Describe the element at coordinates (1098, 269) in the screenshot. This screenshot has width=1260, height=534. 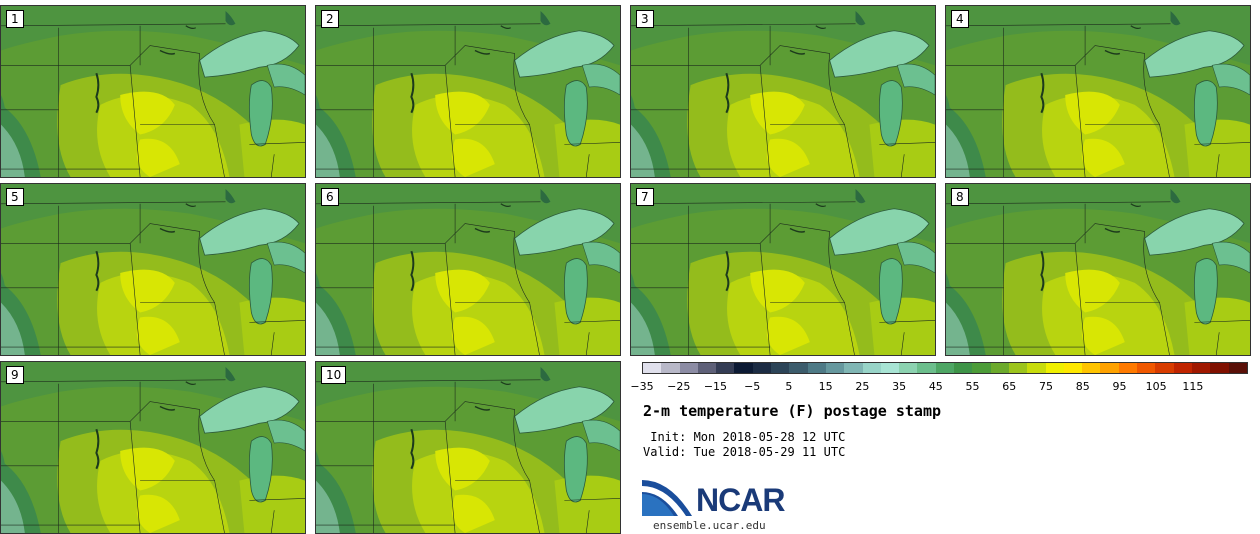
I see `ensemble-member-map: 8` at that location.